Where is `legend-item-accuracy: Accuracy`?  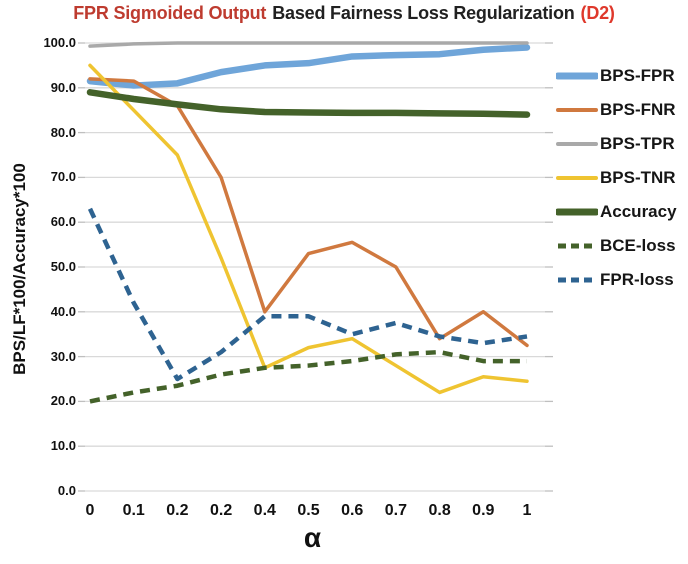 legend-item-accuracy: Accuracy is located at coordinates (616, 212).